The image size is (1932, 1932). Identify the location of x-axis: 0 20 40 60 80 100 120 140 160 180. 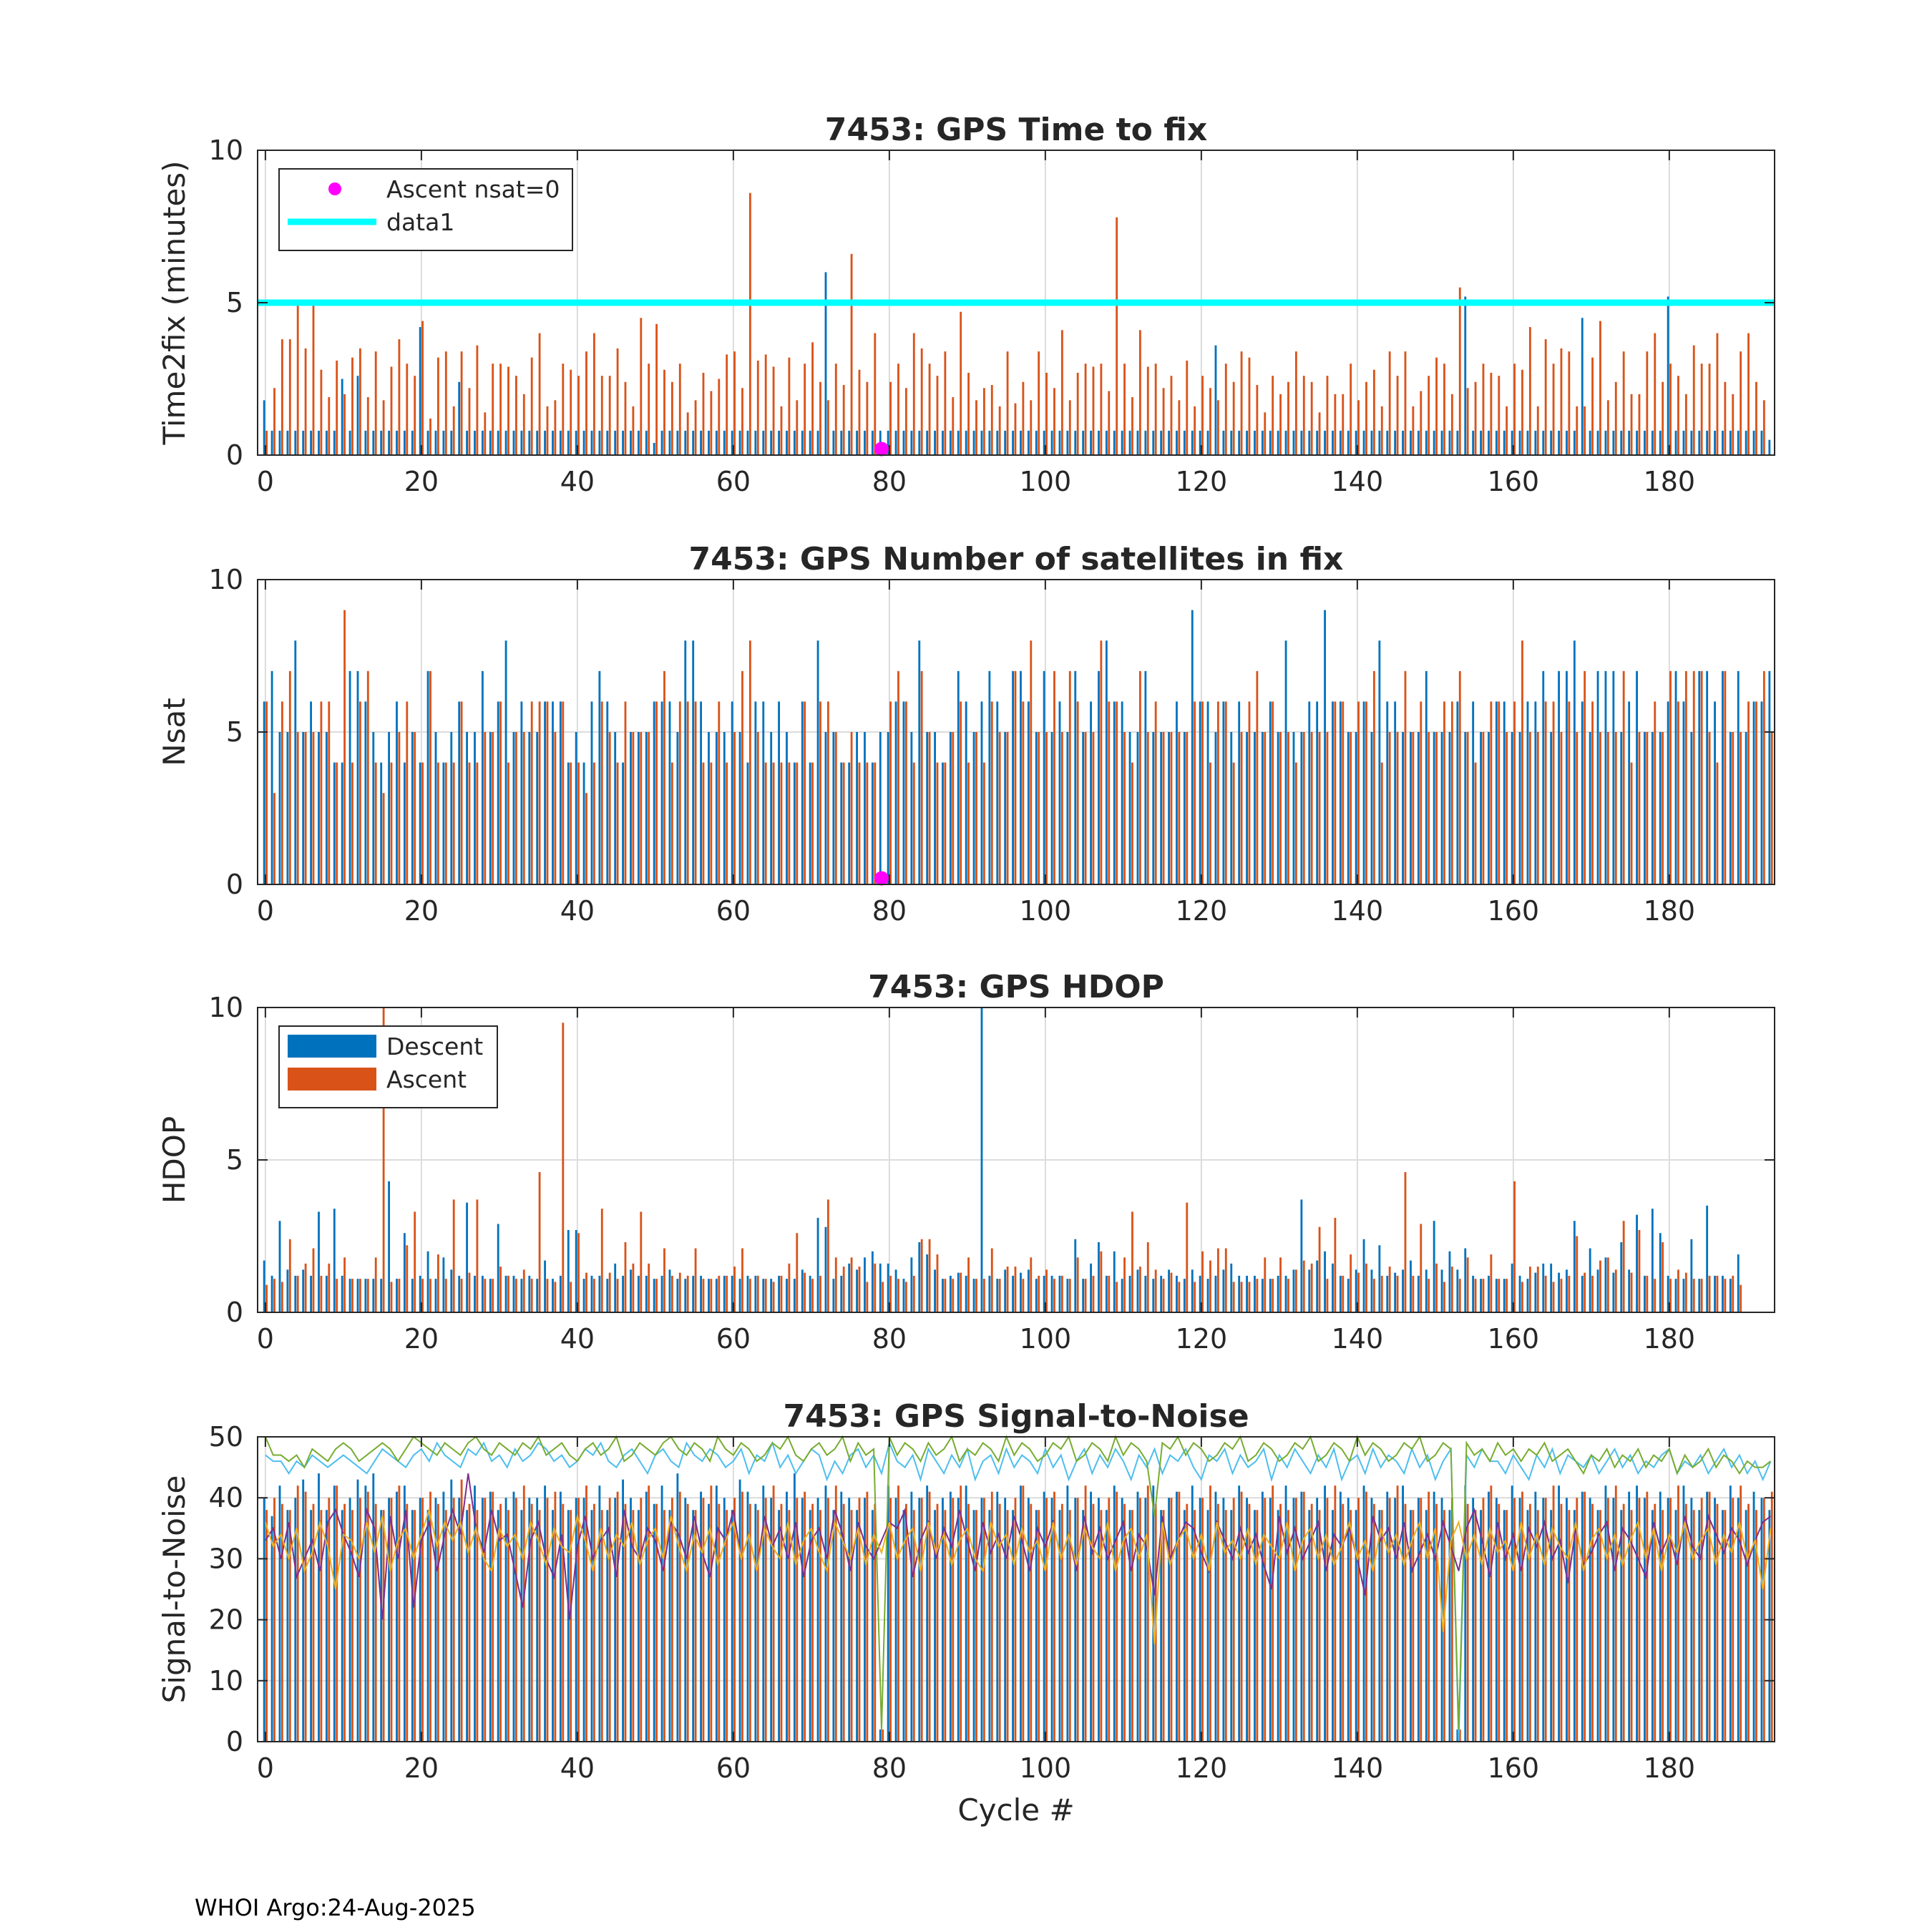
(976, 1181).